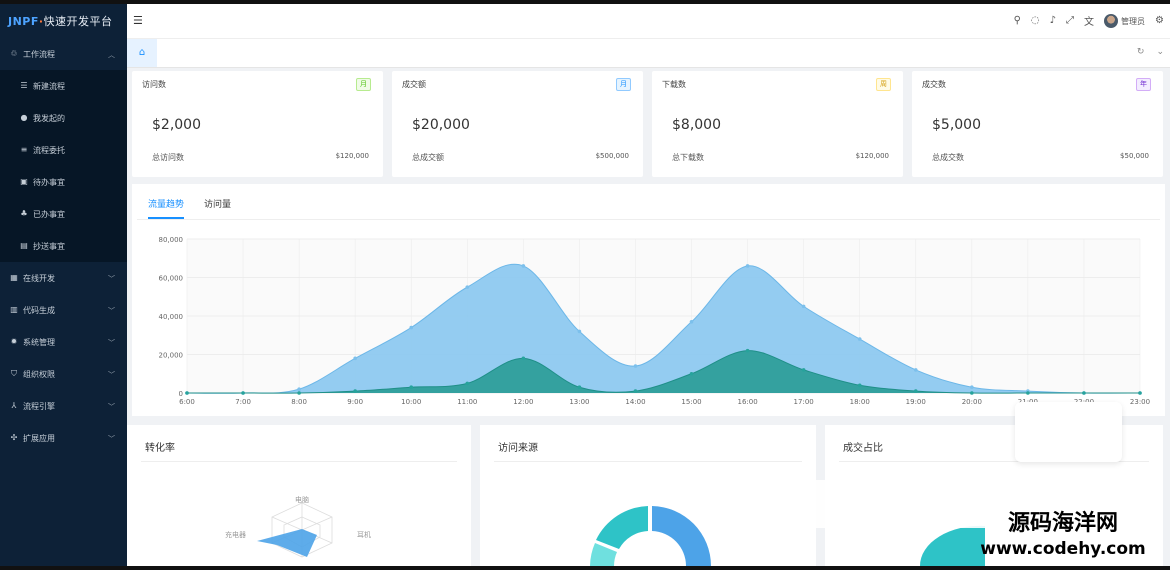  I want to click on sidebar-item-org: ⛉ 组织权限 ﹀, so click(63, 374).